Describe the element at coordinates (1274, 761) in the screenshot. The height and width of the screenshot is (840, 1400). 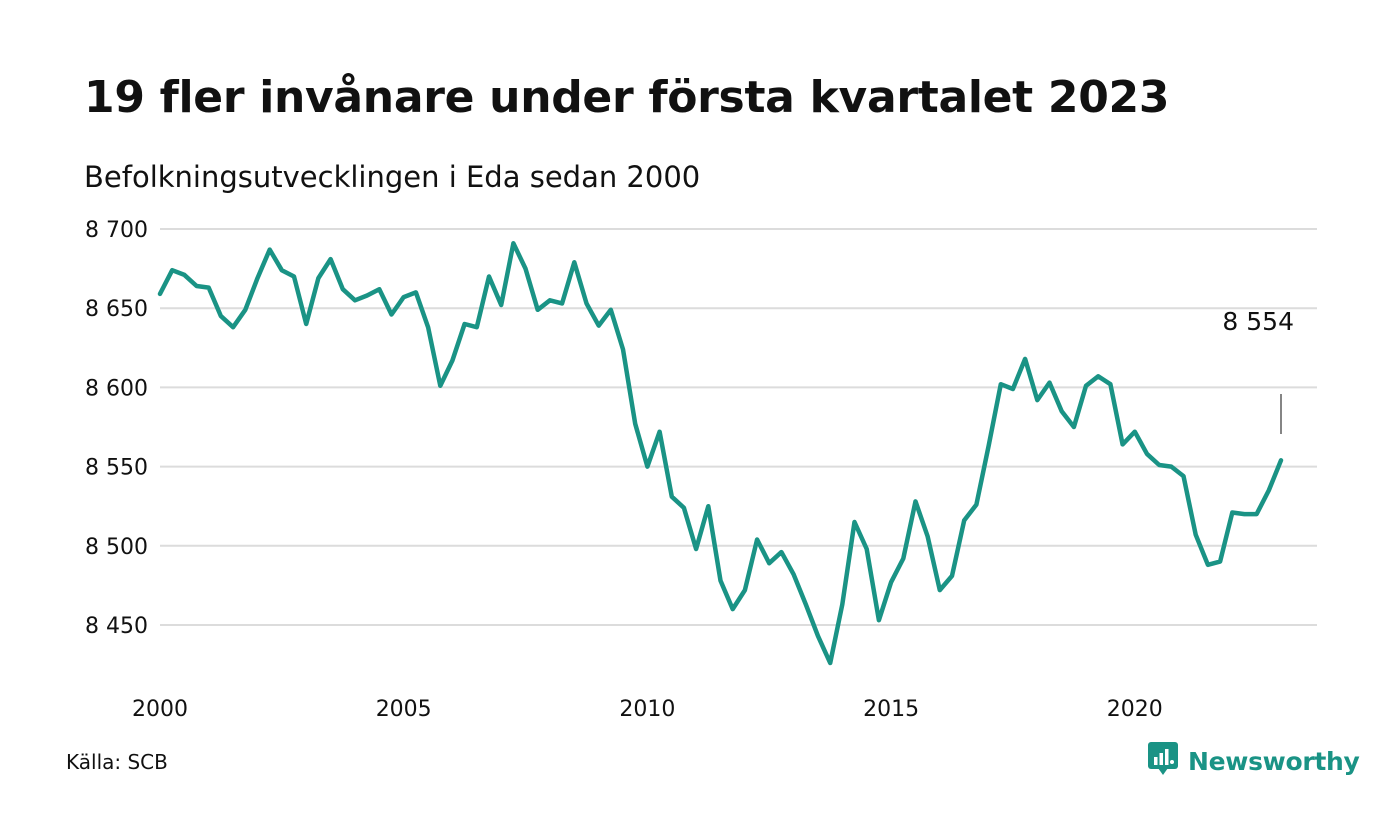
I see `brand-name: Newsworthy` at that location.